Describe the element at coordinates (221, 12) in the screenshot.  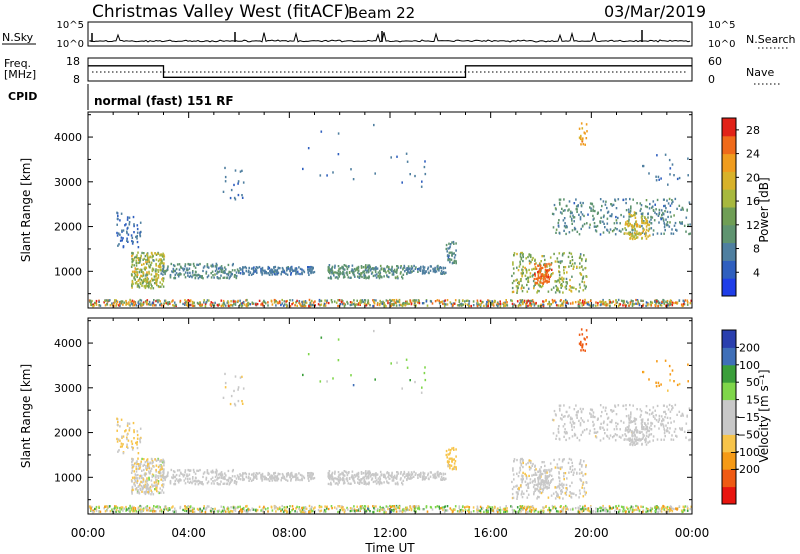
I see `plot-title: Christmas Valley West (fitACF)` at that location.